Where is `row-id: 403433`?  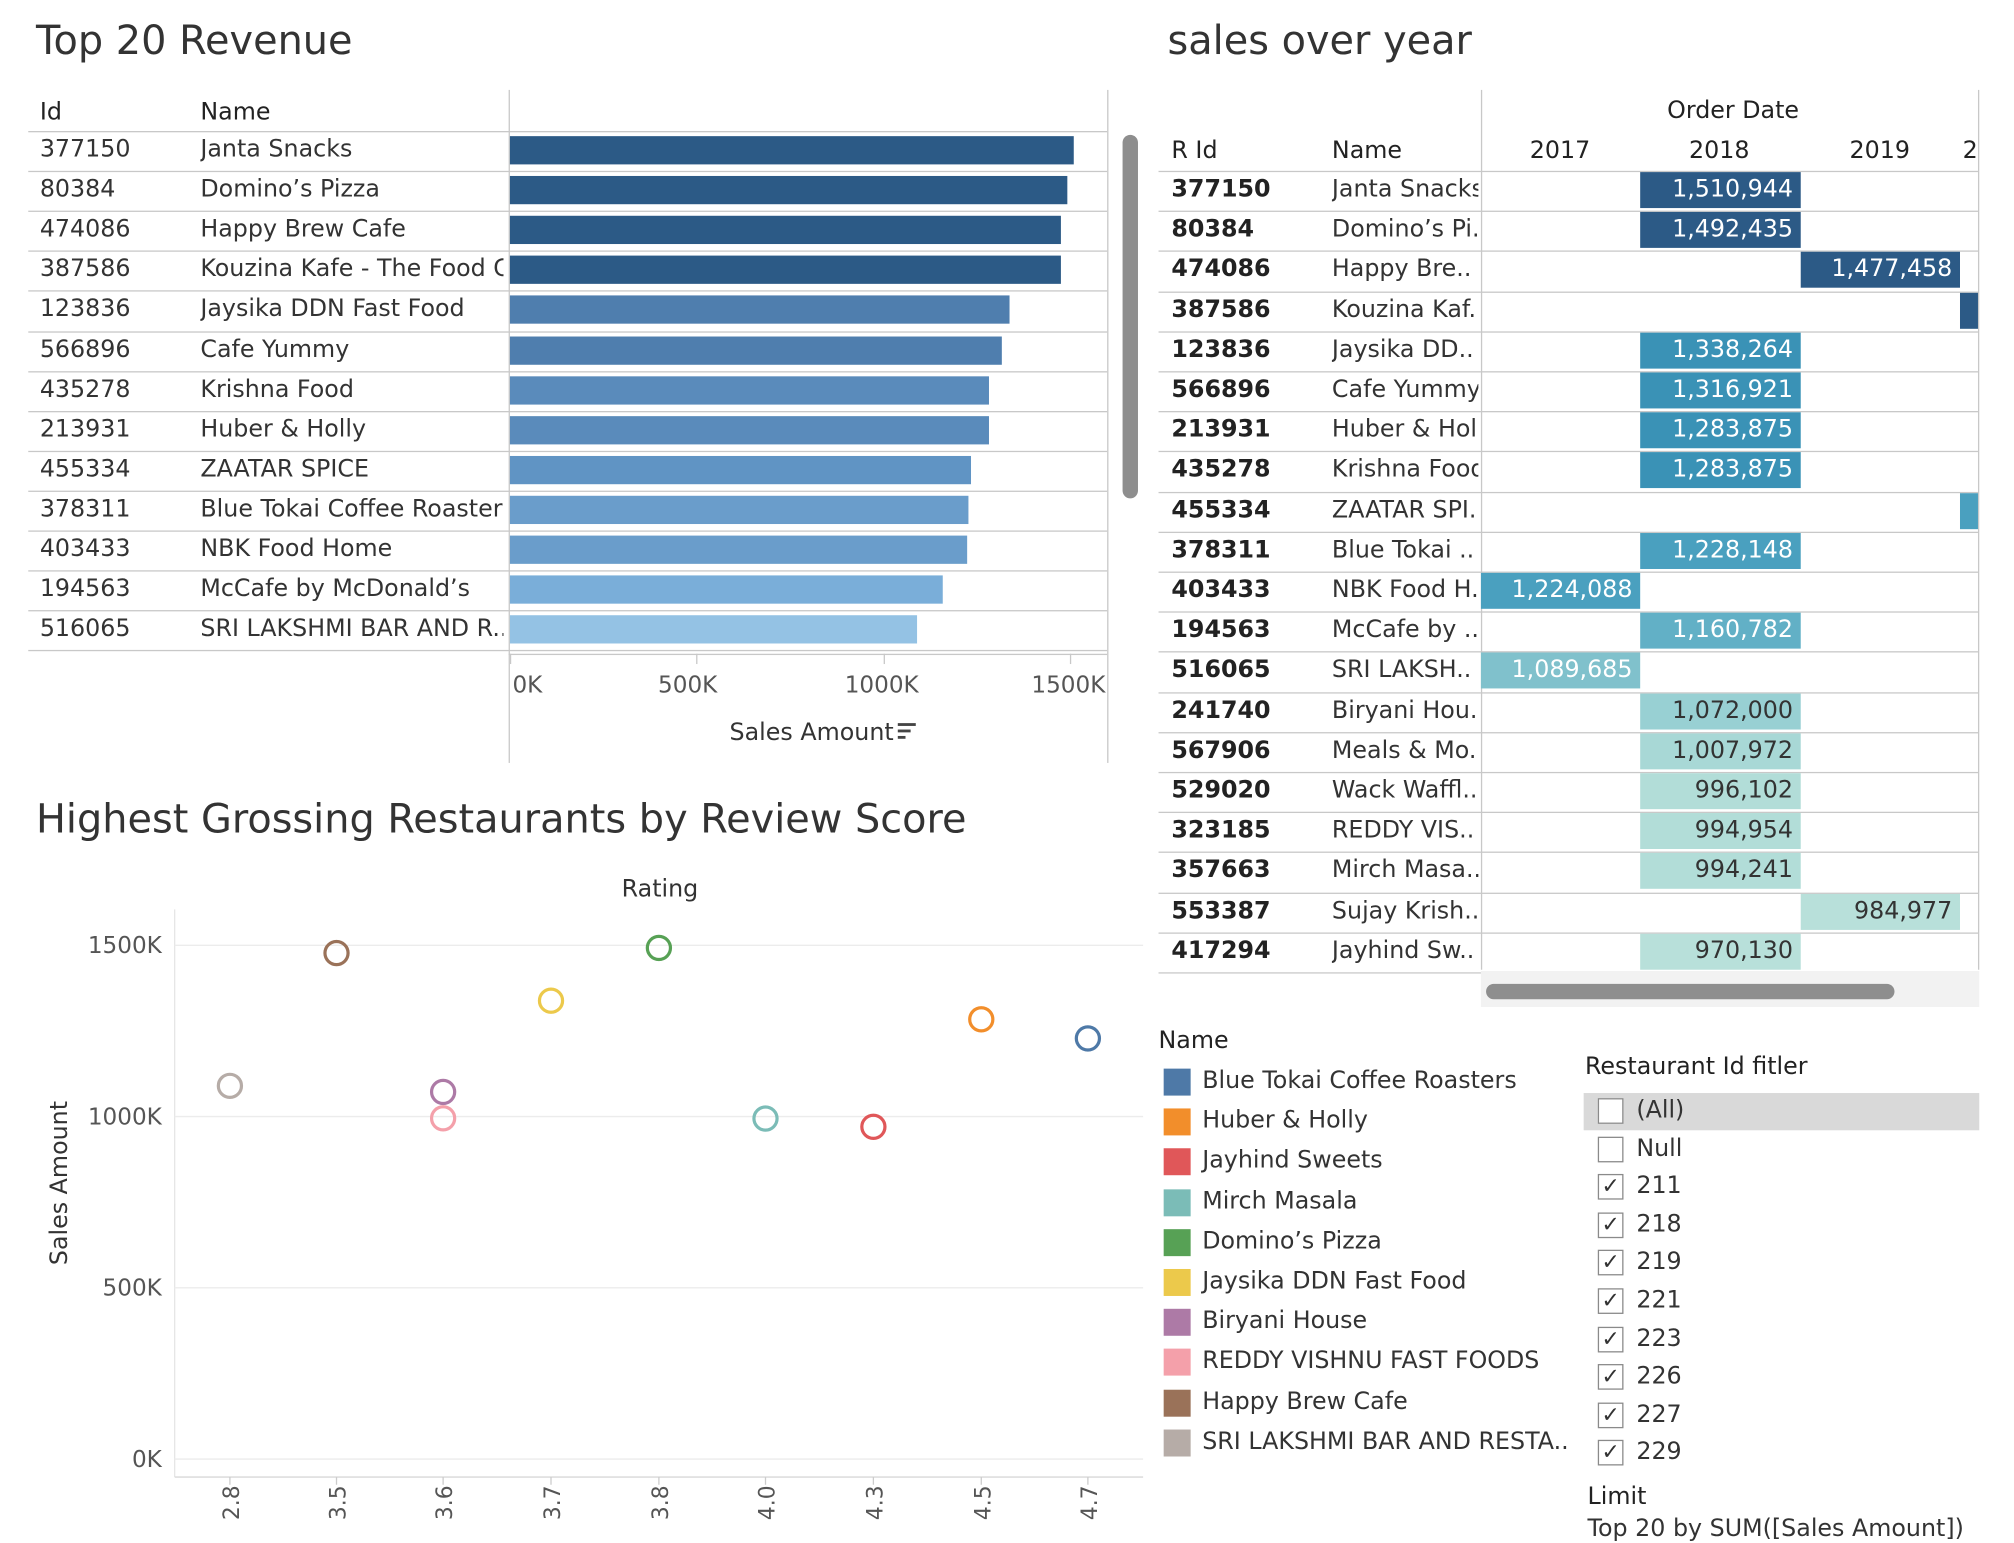
row-id: 403433 is located at coordinates (85, 549).